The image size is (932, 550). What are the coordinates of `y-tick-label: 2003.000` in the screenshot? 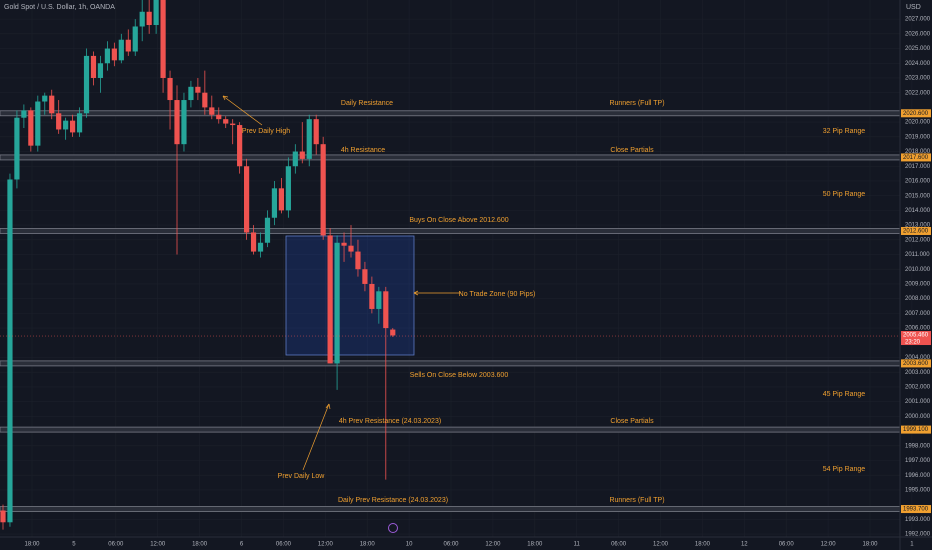 It's located at (918, 373).